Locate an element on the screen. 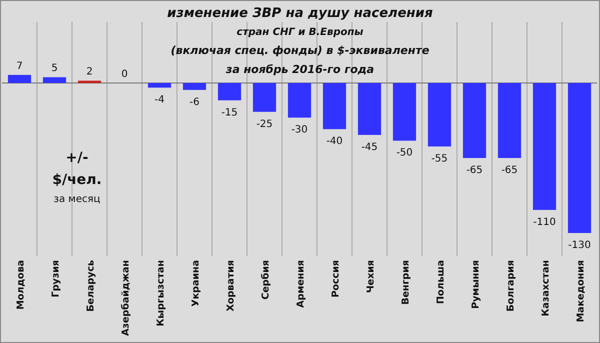 This screenshot has width=600, height=343. x-tick-label: Грузия is located at coordinates (56, 279).